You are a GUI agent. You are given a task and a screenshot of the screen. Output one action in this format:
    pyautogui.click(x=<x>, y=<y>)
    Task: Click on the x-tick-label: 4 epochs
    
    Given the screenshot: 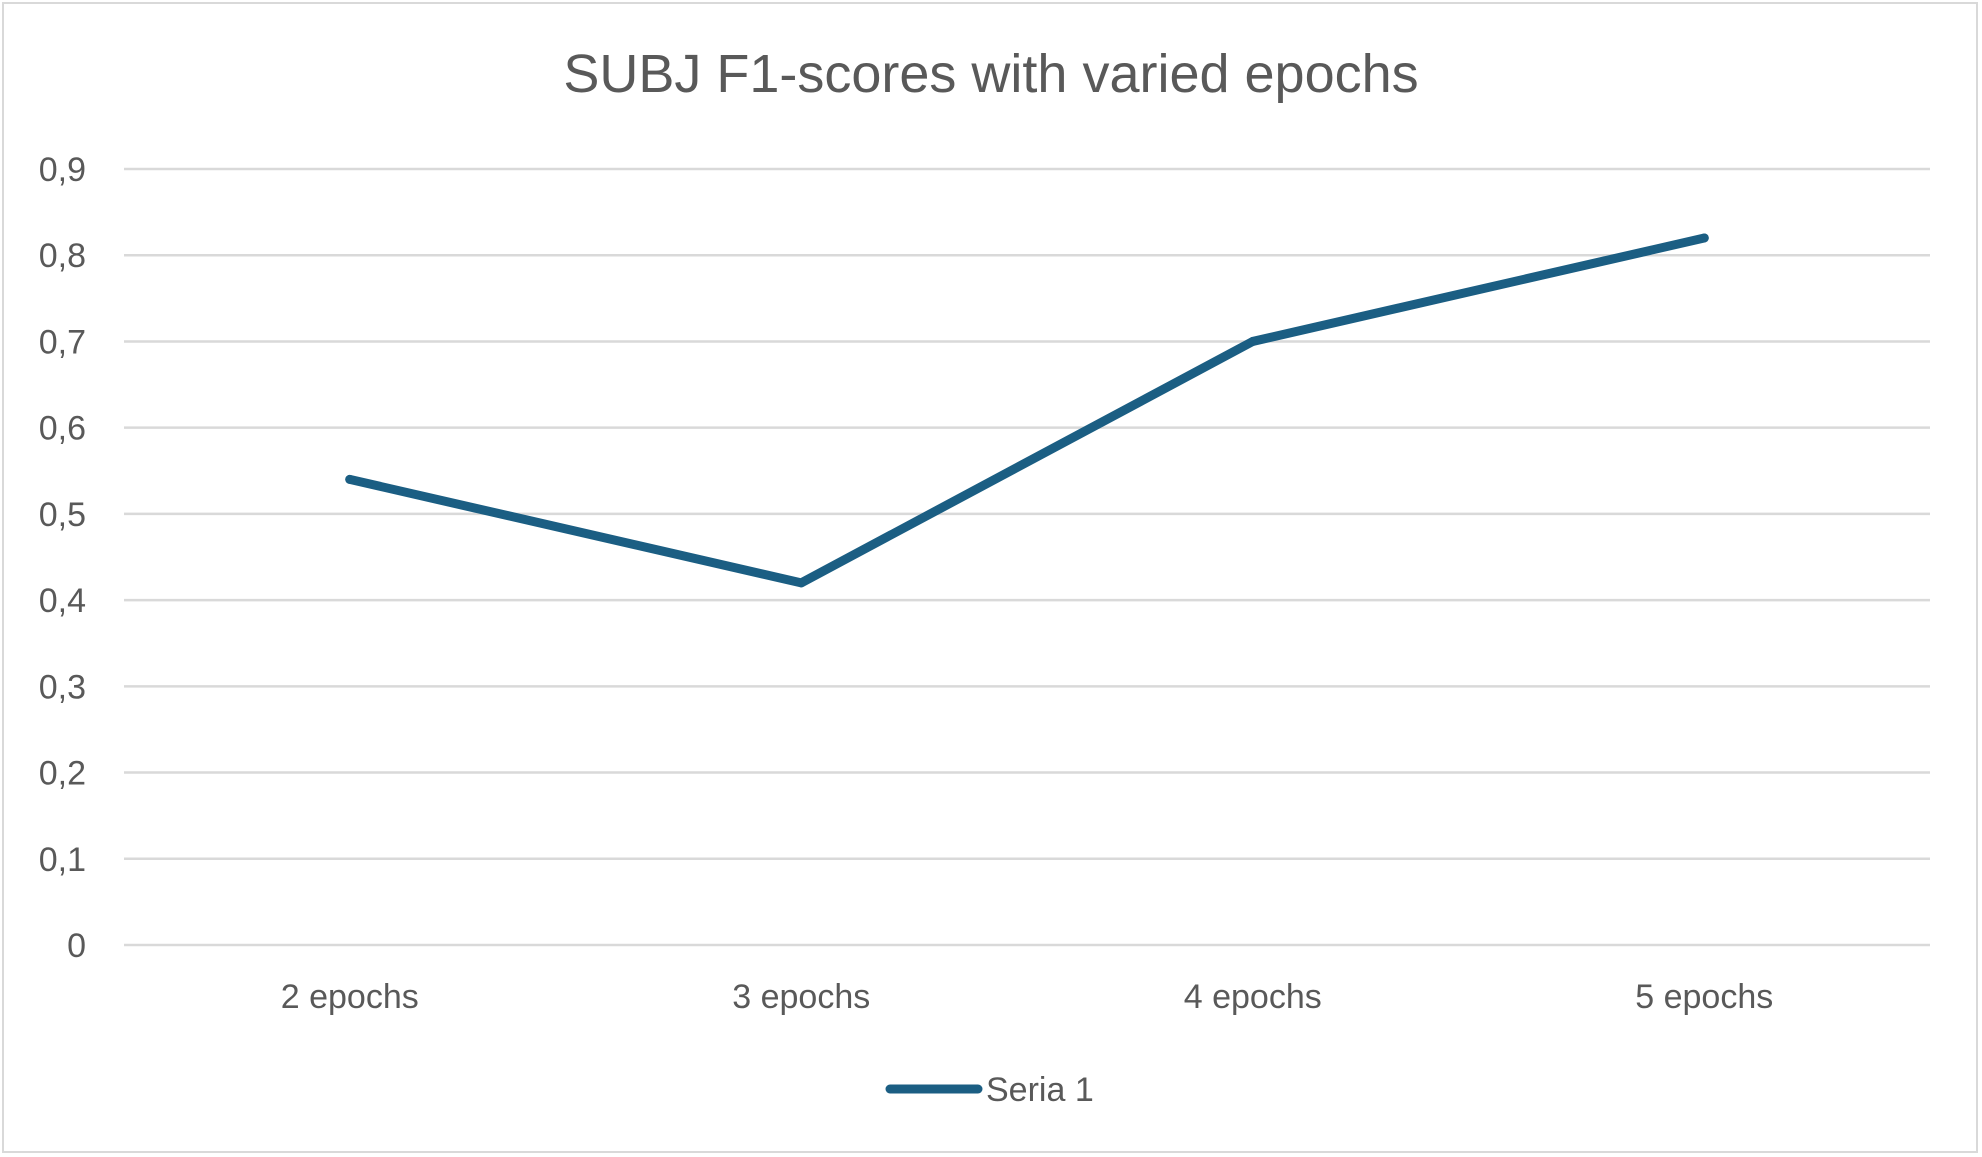 What is the action you would take?
    pyautogui.click(x=1253, y=997)
    